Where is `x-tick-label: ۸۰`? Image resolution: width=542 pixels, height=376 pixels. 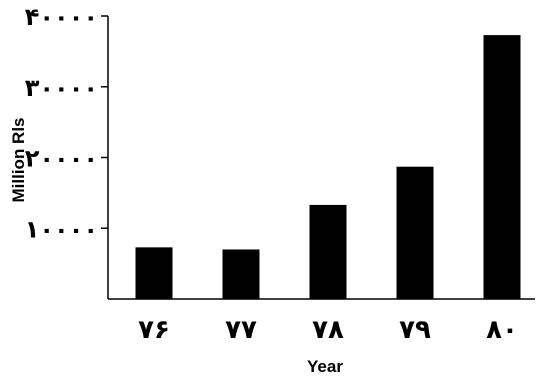 x-tick-label: ۸۰ is located at coordinates (502, 330).